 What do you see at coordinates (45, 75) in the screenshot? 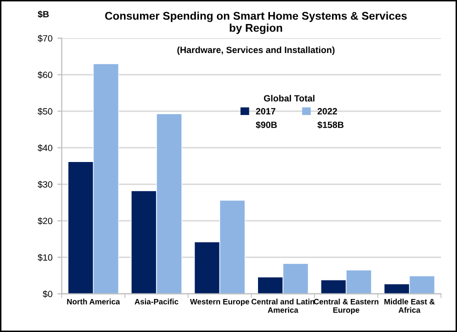
I see `y-tick-label: $60` at bounding box center [45, 75].